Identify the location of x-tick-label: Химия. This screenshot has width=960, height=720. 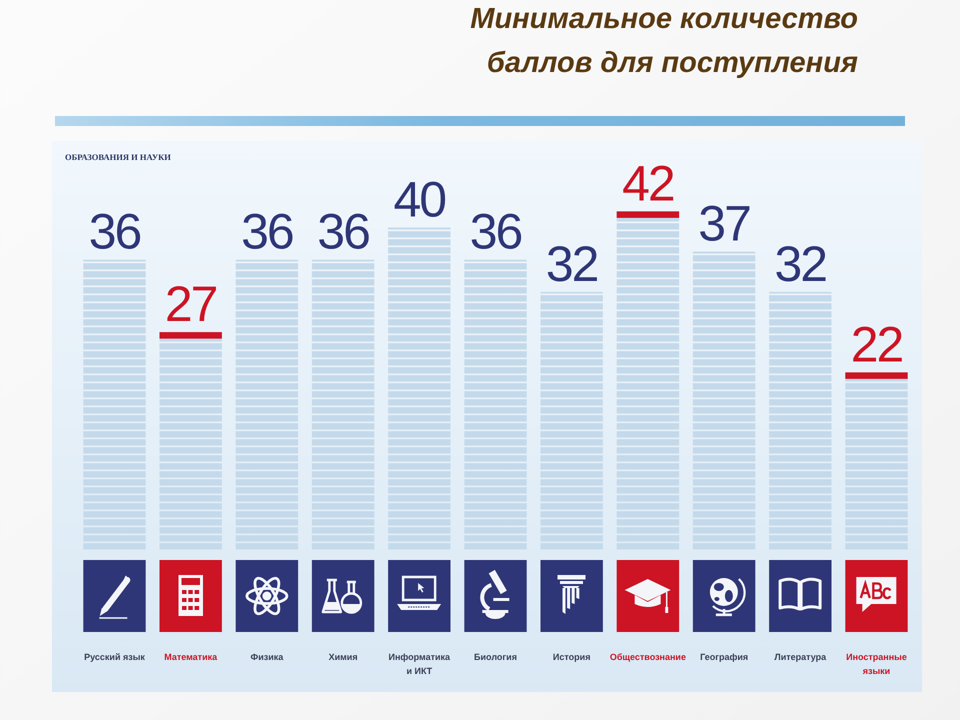
(343, 657).